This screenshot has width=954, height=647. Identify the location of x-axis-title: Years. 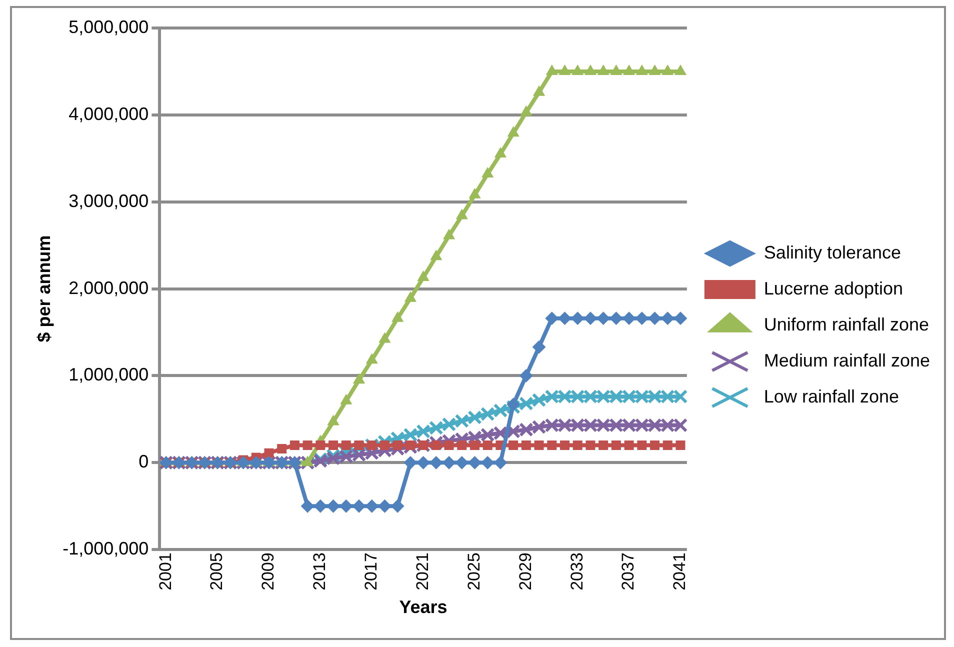
(423, 607).